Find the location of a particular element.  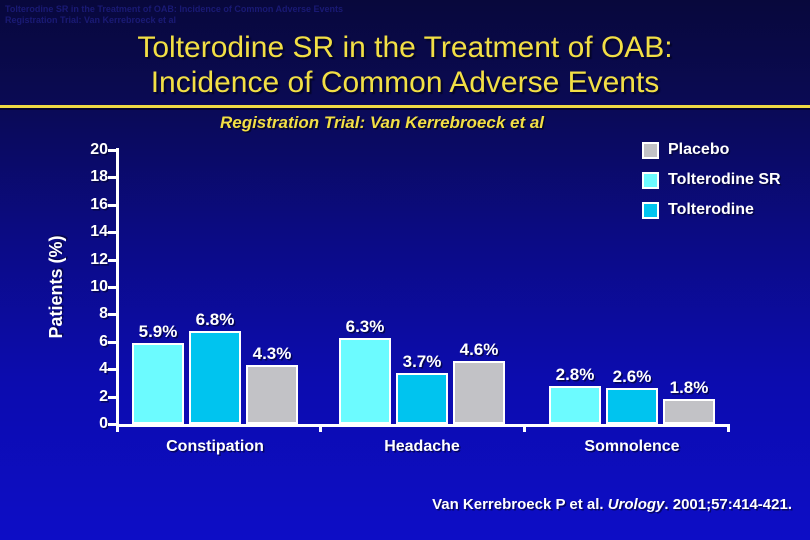

citation-journal: Urology is located at coordinates (636, 504).